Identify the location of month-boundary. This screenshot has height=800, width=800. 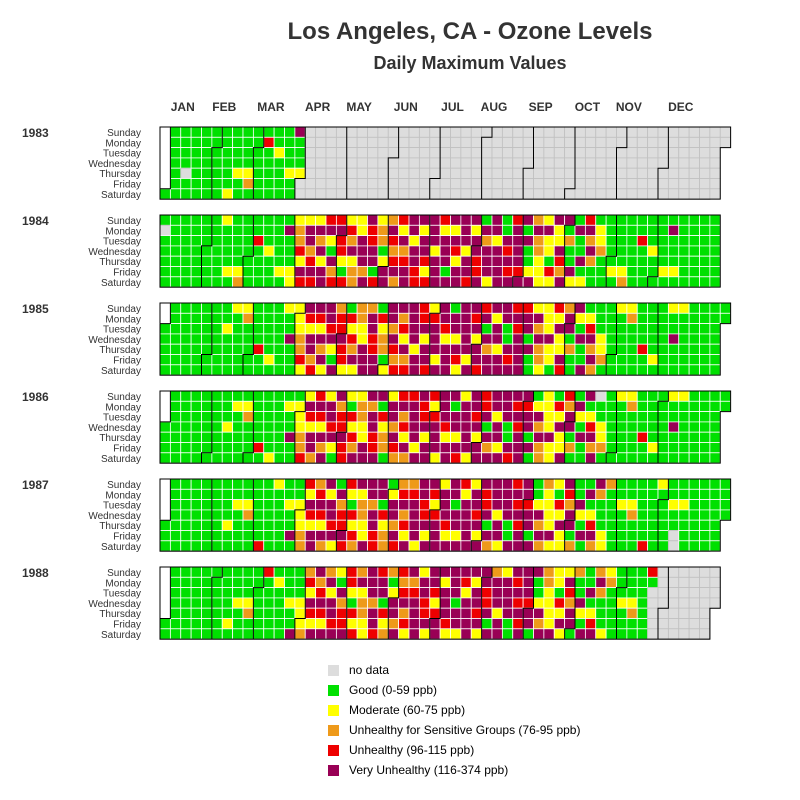
(518, 251).